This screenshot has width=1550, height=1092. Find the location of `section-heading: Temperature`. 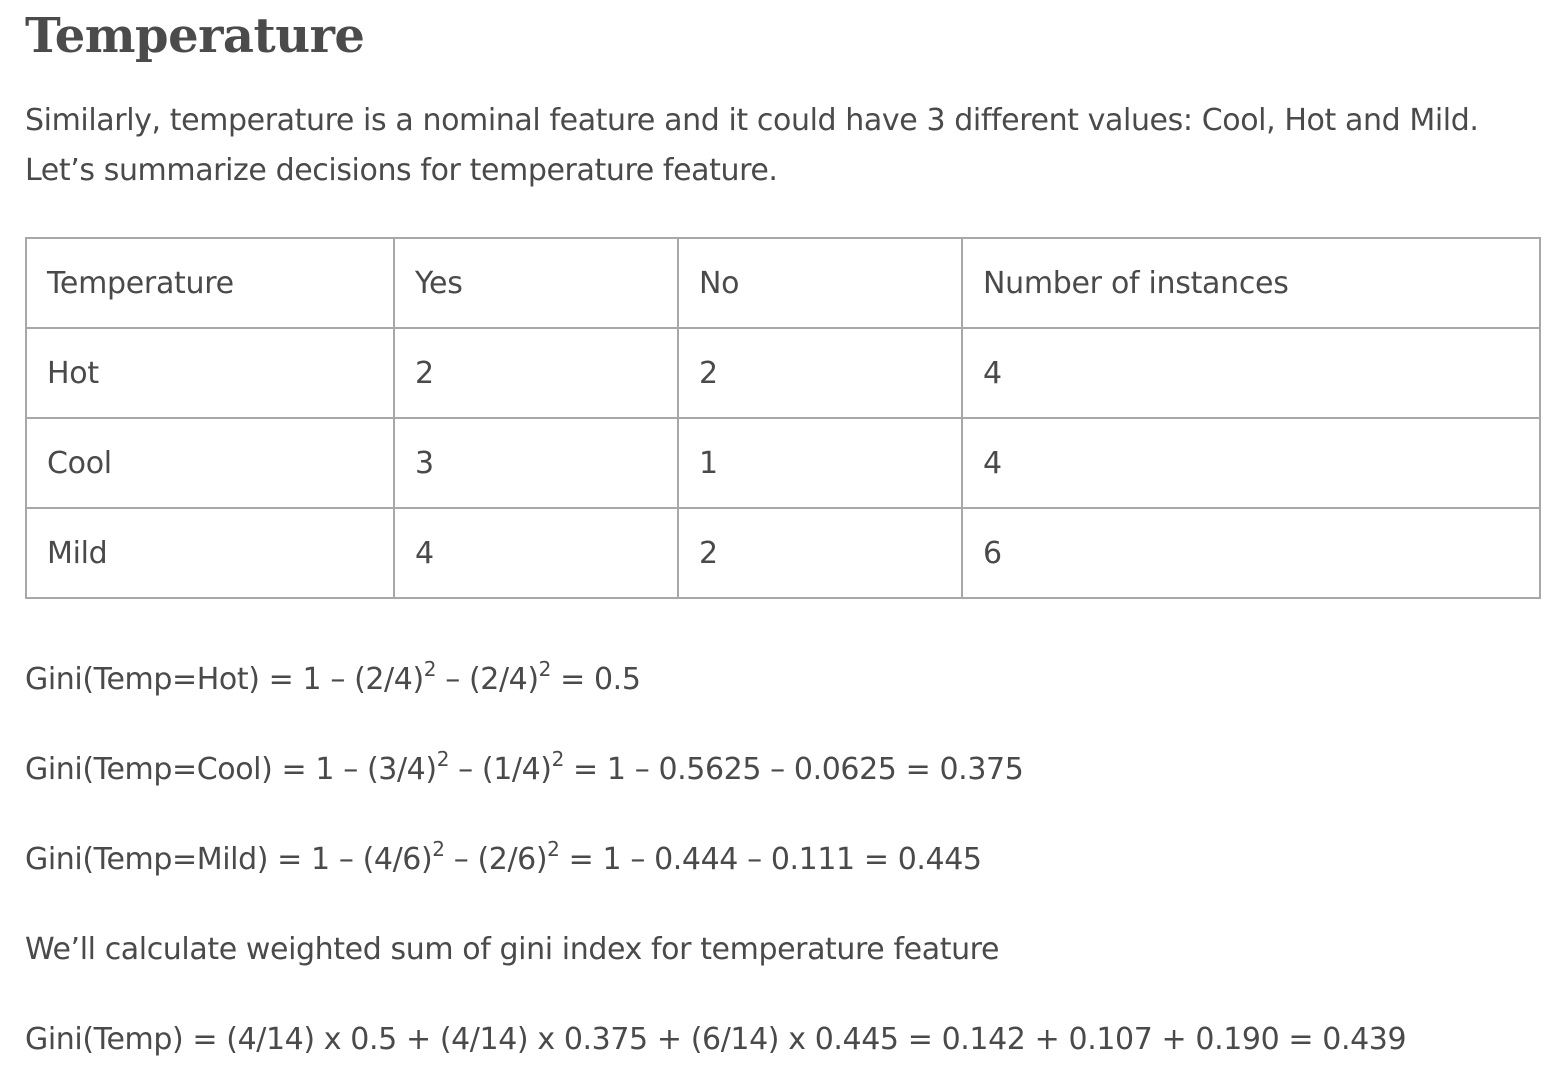

section-heading: Temperature is located at coordinates (195, 36).